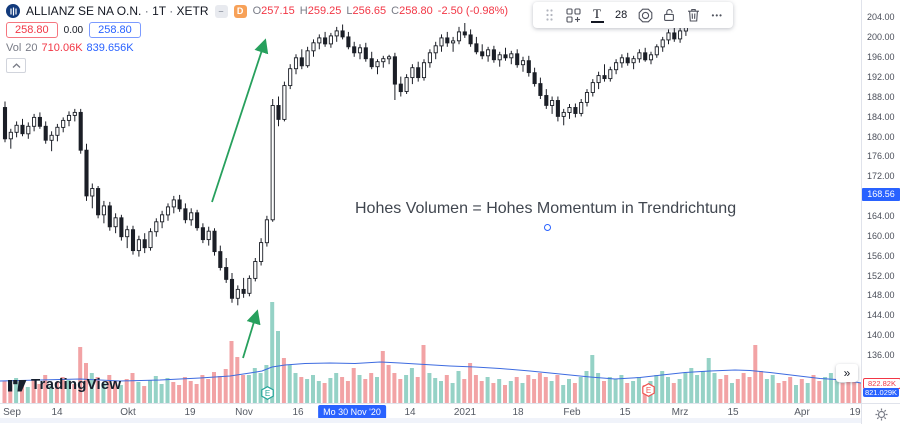 The height and width of the screenshot is (424, 900). What do you see at coordinates (473, 11) in the screenshot?
I see `change-value: -2.50 (-0.98%)` at bounding box center [473, 11].